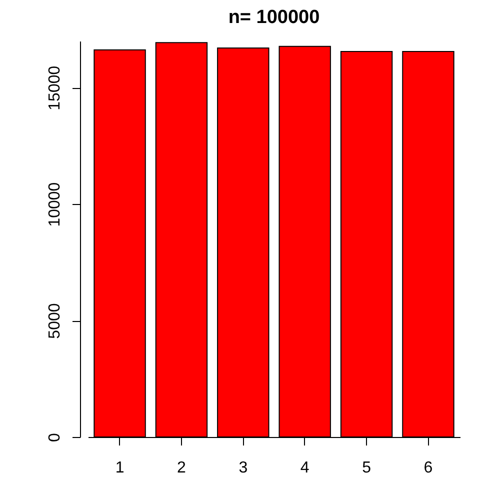  I want to click on x-tick-label: 2, so click(181, 468).